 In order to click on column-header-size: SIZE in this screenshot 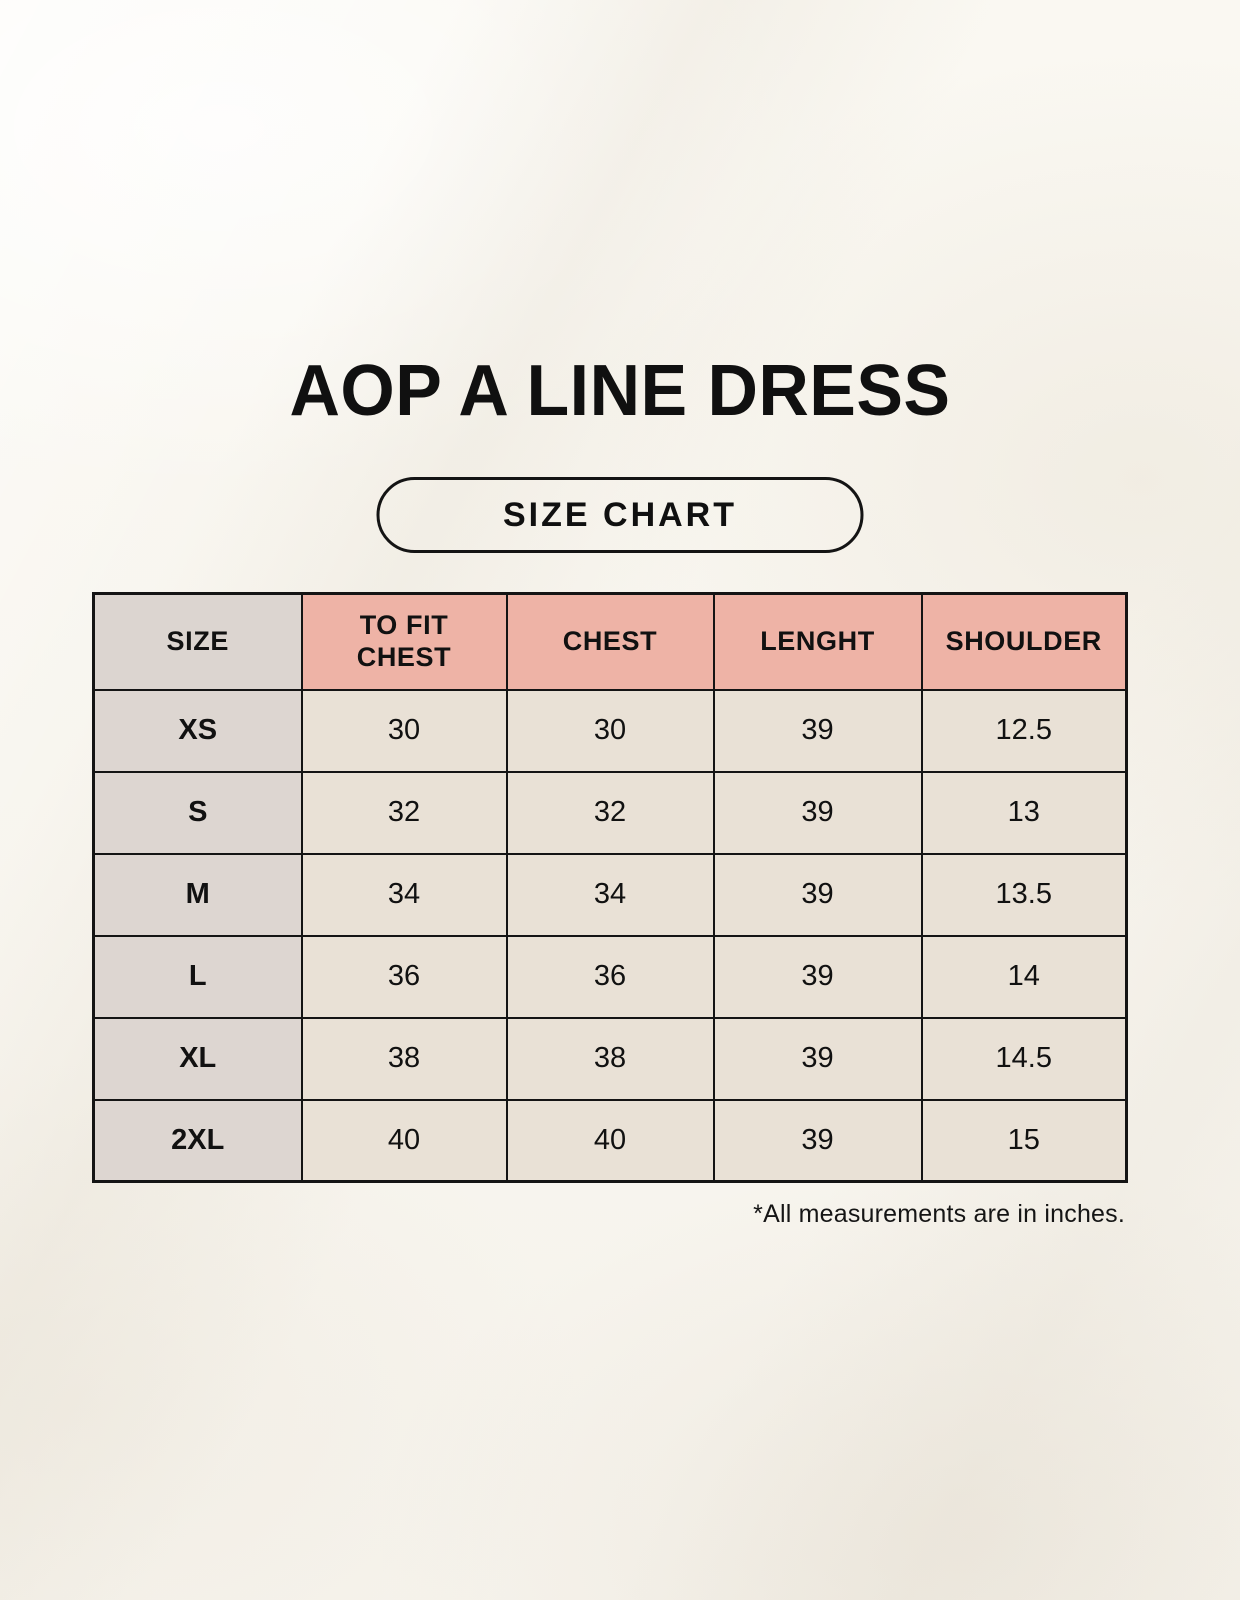, I will do `click(197, 641)`.